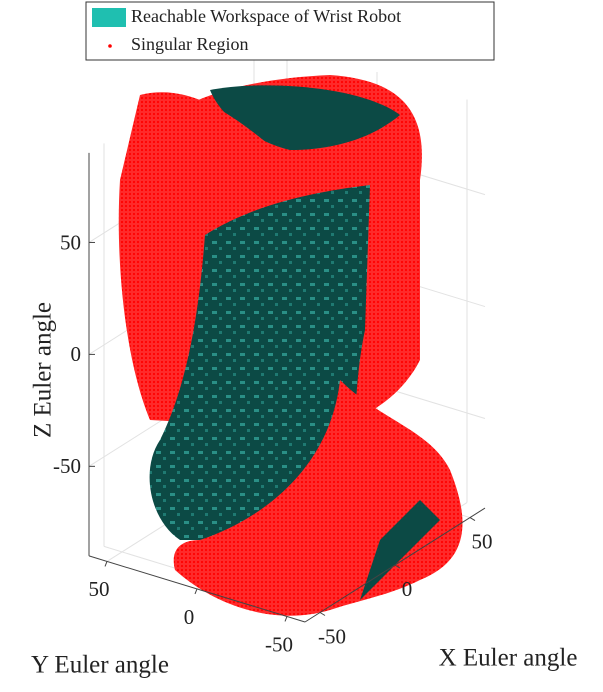  What do you see at coordinates (76, 354) in the screenshot?
I see `z-tick-label: 0` at bounding box center [76, 354].